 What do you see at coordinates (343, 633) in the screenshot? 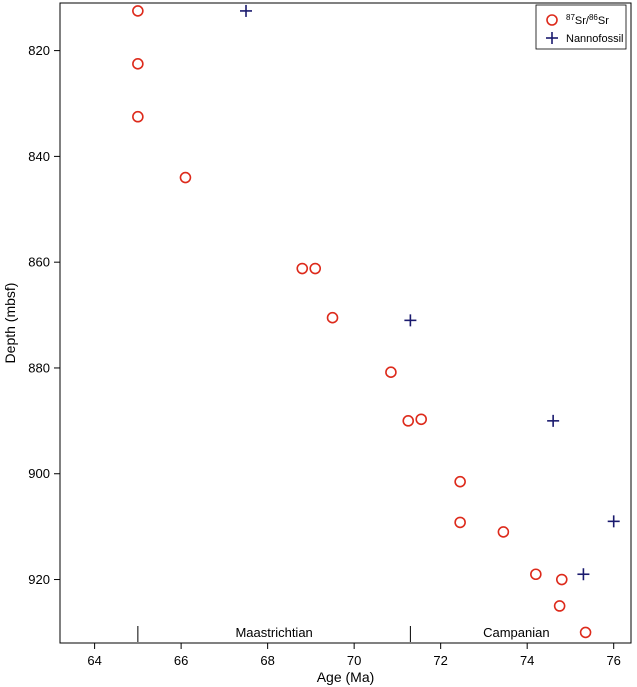
I see `stage-annotations: Maastrichtian Campanian` at bounding box center [343, 633].